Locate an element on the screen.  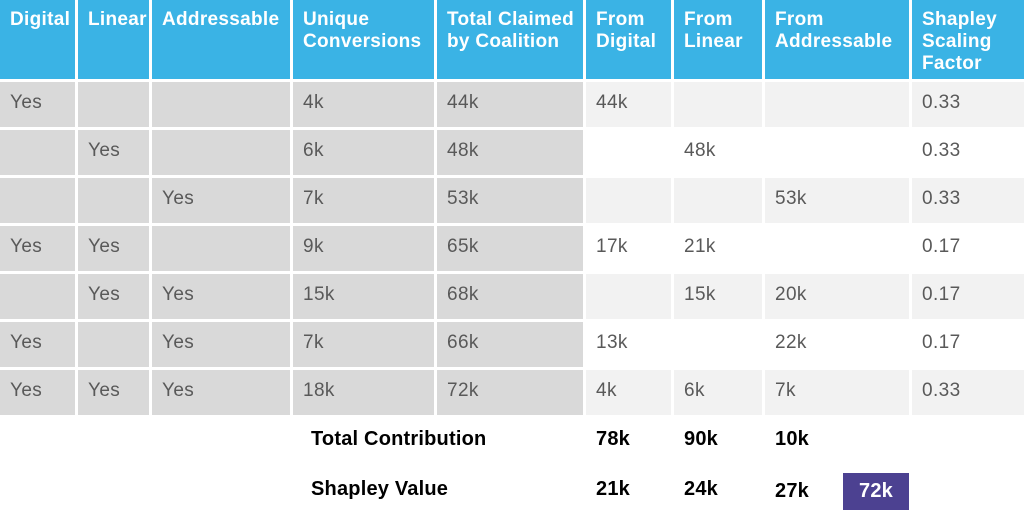
table-cell: 72k is located at coordinates (510, 392).